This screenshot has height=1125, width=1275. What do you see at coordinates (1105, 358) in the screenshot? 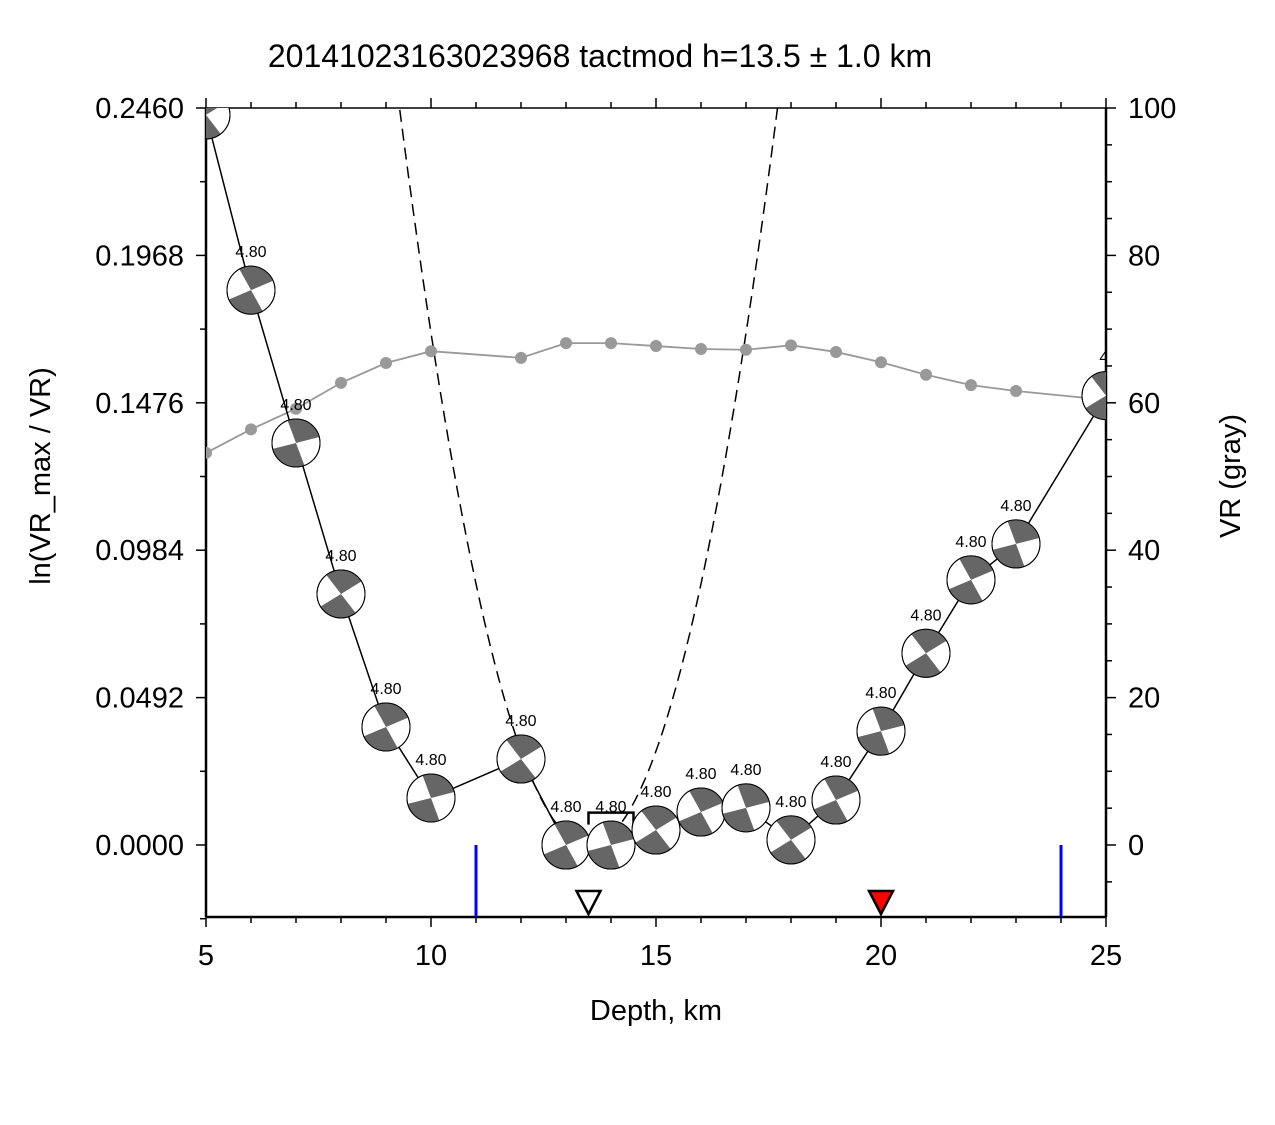
I see `magnitude-label: 4.` at bounding box center [1105, 358].